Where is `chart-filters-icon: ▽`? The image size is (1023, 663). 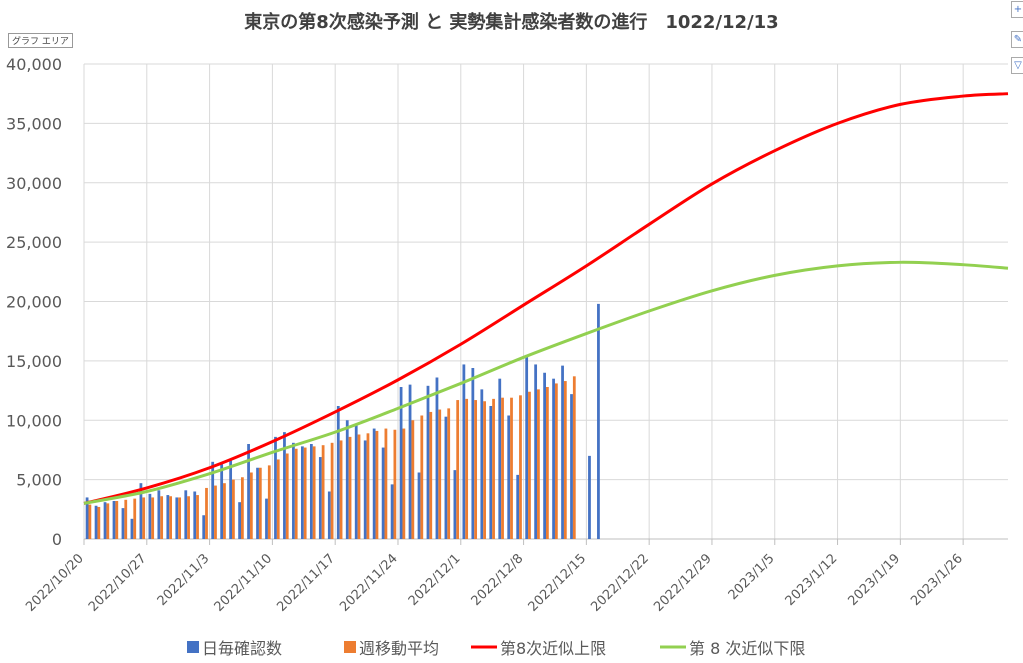 chart-filters-icon: ▽ is located at coordinates (1017, 65).